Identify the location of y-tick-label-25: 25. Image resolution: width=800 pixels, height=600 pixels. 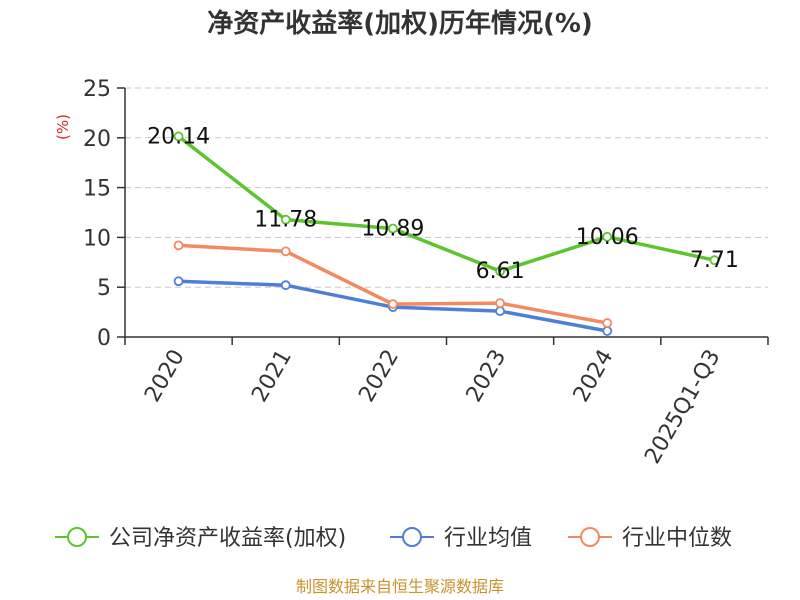
(97, 89).